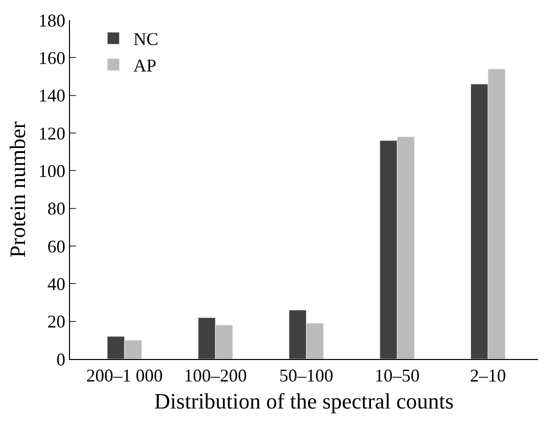 This screenshot has width=548, height=429. Describe the element at coordinates (56, 322) in the screenshot. I see `y-tick-label: 20` at that location.